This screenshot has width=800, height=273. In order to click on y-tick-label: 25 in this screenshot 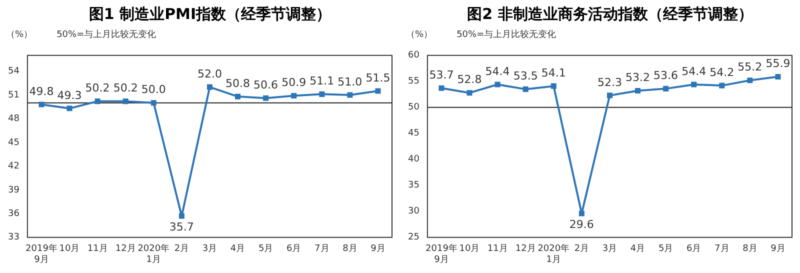, I will do `click(414, 237)`.